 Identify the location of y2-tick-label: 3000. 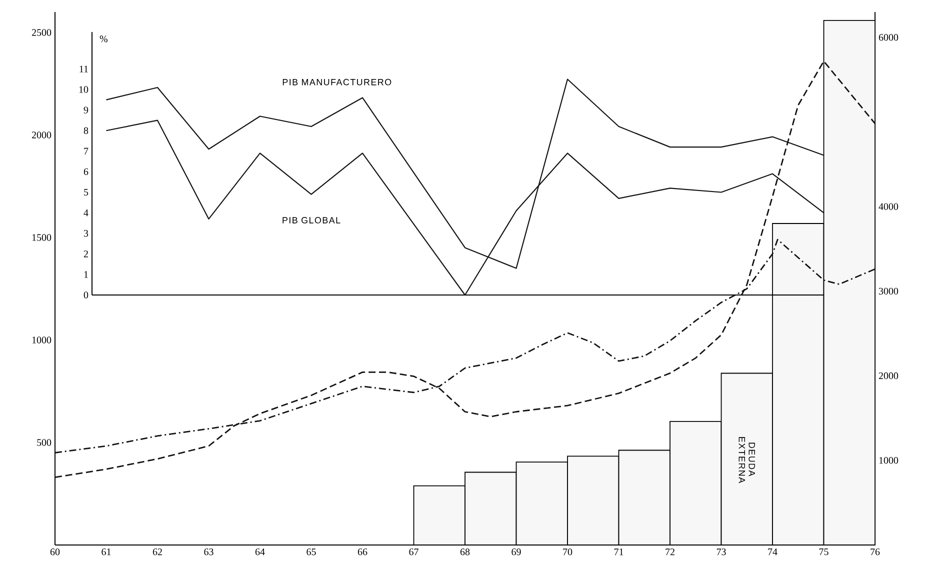
(888, 291).